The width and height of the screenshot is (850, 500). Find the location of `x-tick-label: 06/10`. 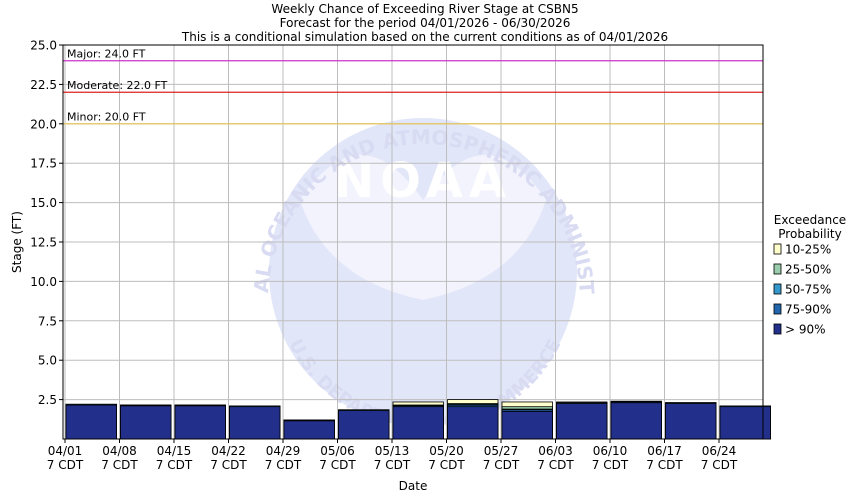

x-tick-label: 06/10 is located at coordinates (610, 451).